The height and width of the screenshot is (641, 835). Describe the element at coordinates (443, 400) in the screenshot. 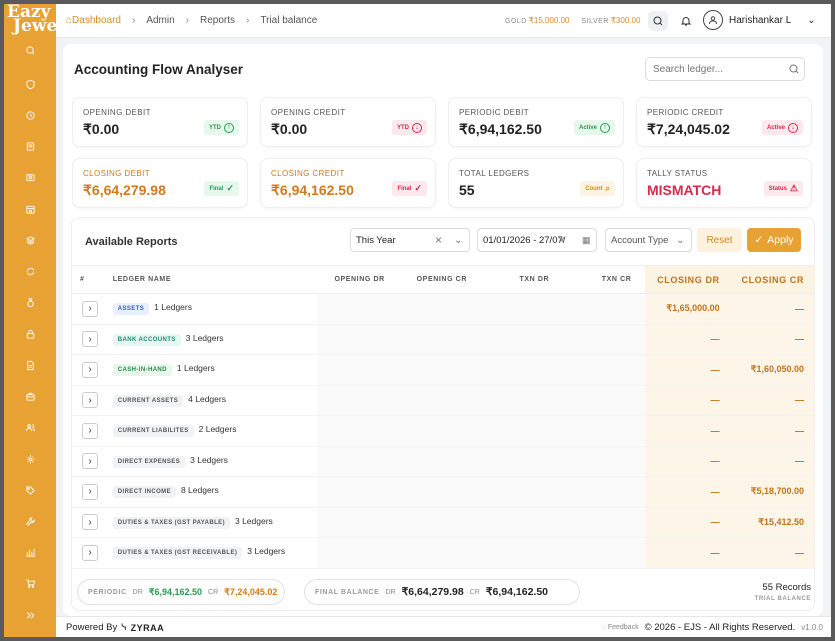

I see `table-row: › CURRENT ASSETS 4 Ledgers — —` at that location.